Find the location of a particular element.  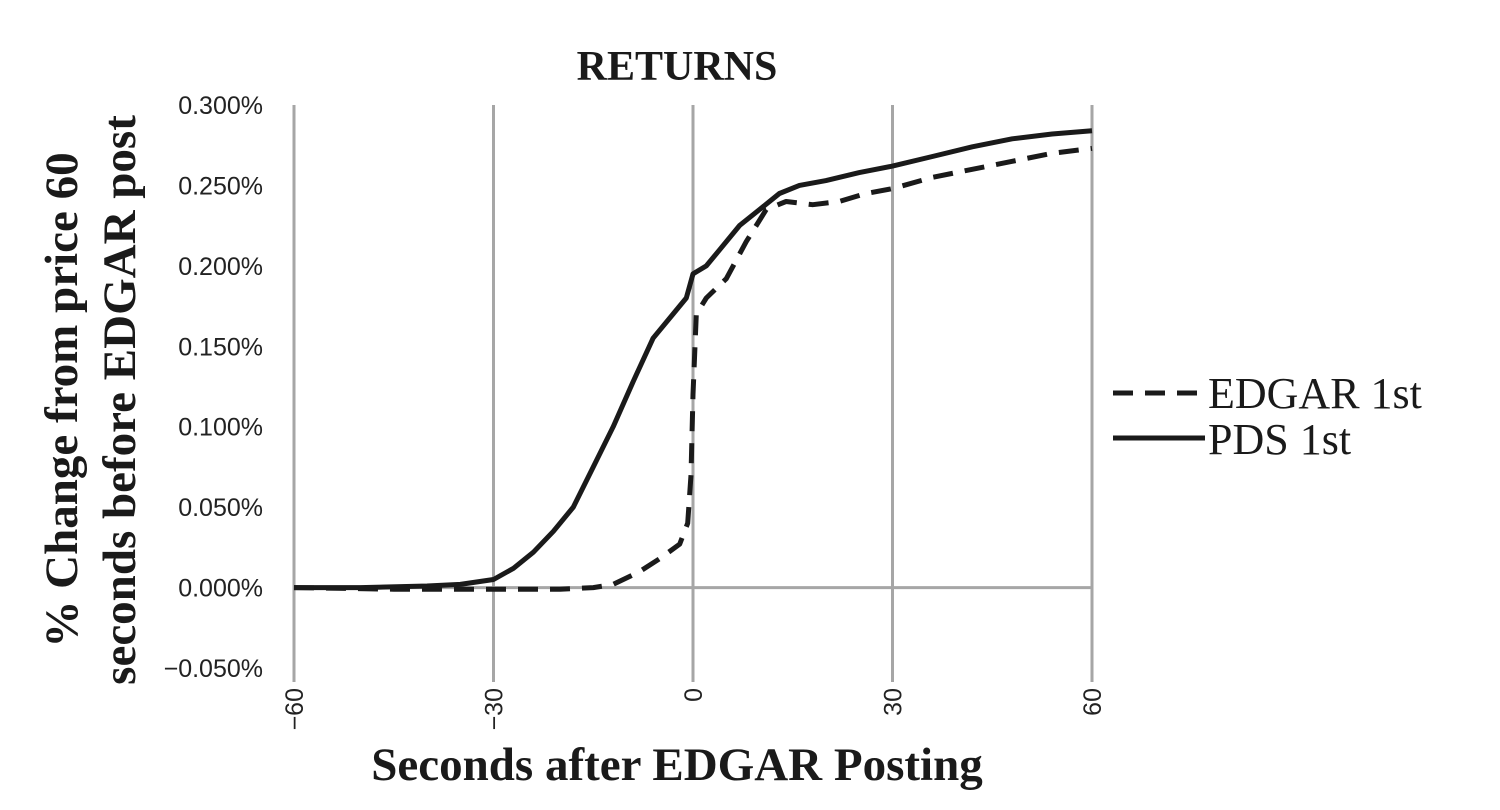

y-tick-label: 0.150% is located at coordinates (220, 347).